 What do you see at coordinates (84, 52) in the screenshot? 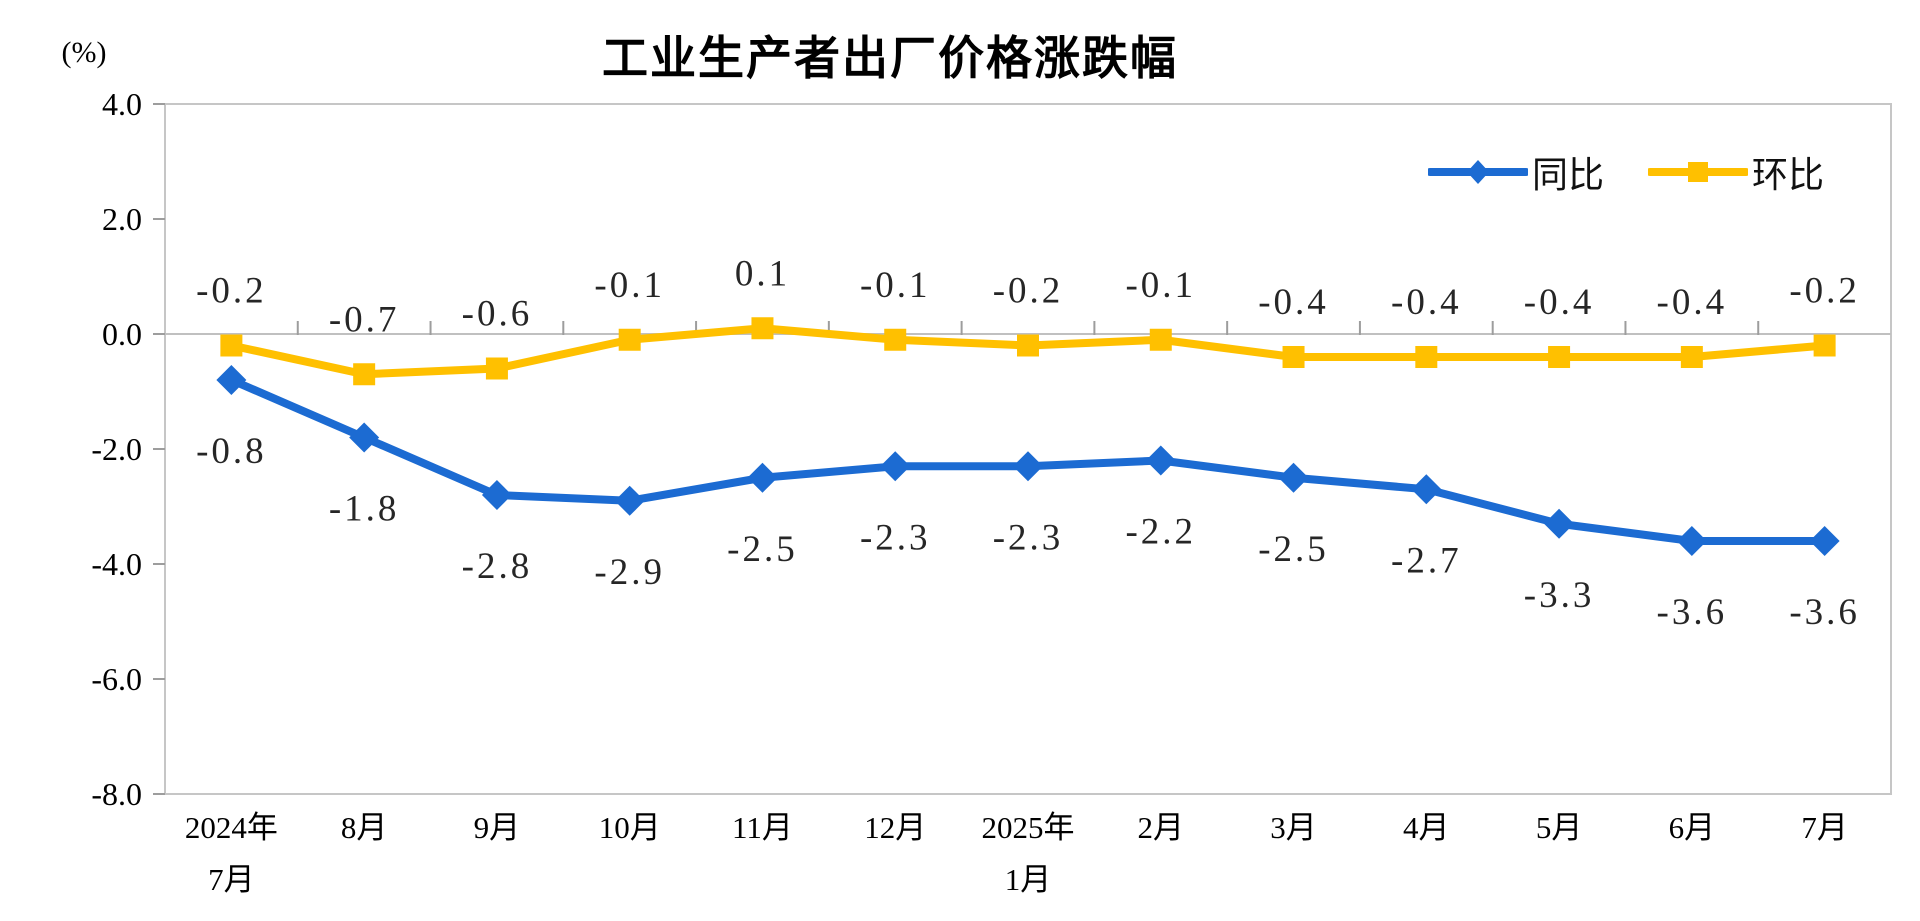
I see `y-axis-unit-label: (%)` at bounding box center [84, 52].